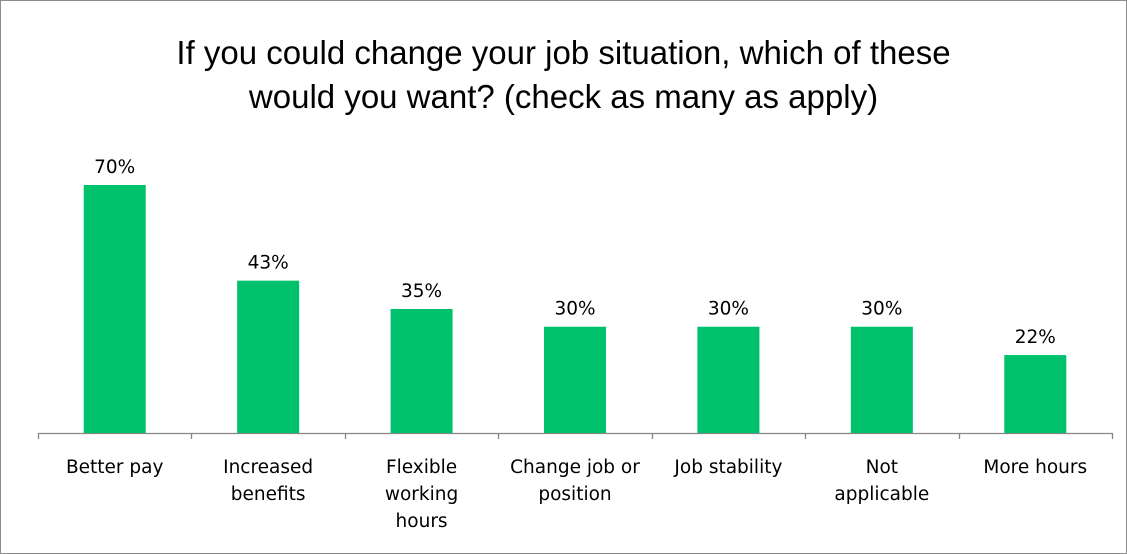 The image size is (1127, 554). Describe the element at coordinates (421, 467) in the screenshot. I see `category-label-line: Flexible` at that location.